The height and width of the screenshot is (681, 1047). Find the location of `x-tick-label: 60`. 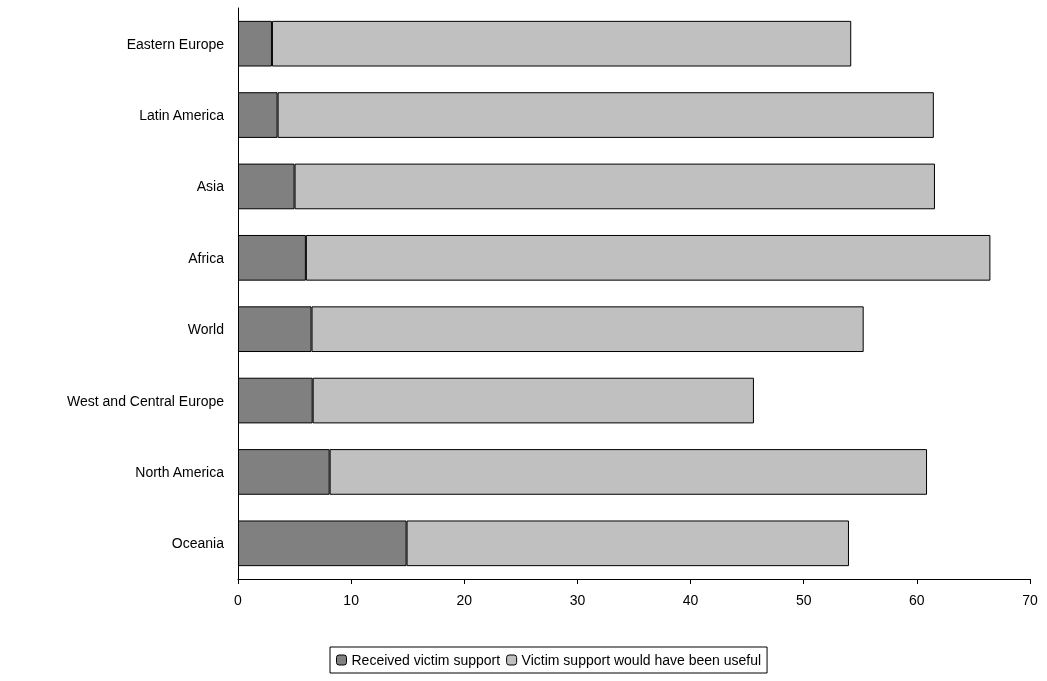

x-tick-label: 60 is located at coordinates (917, 600).